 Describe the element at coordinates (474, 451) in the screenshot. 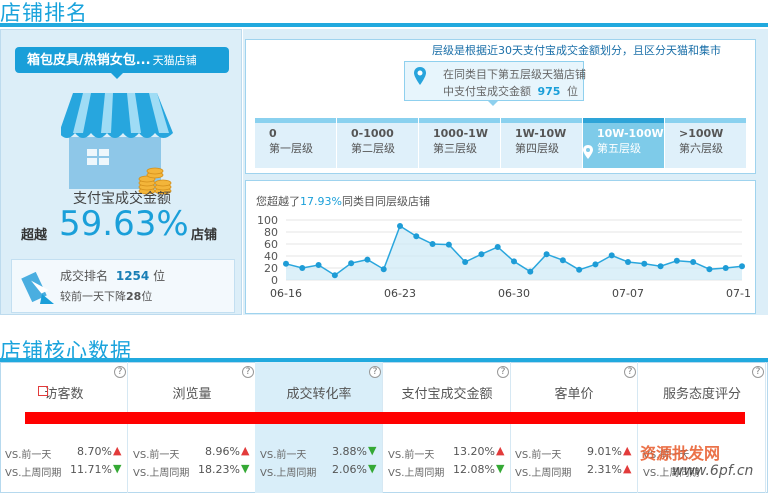

I see `compare-value: 13.20%` at that location.